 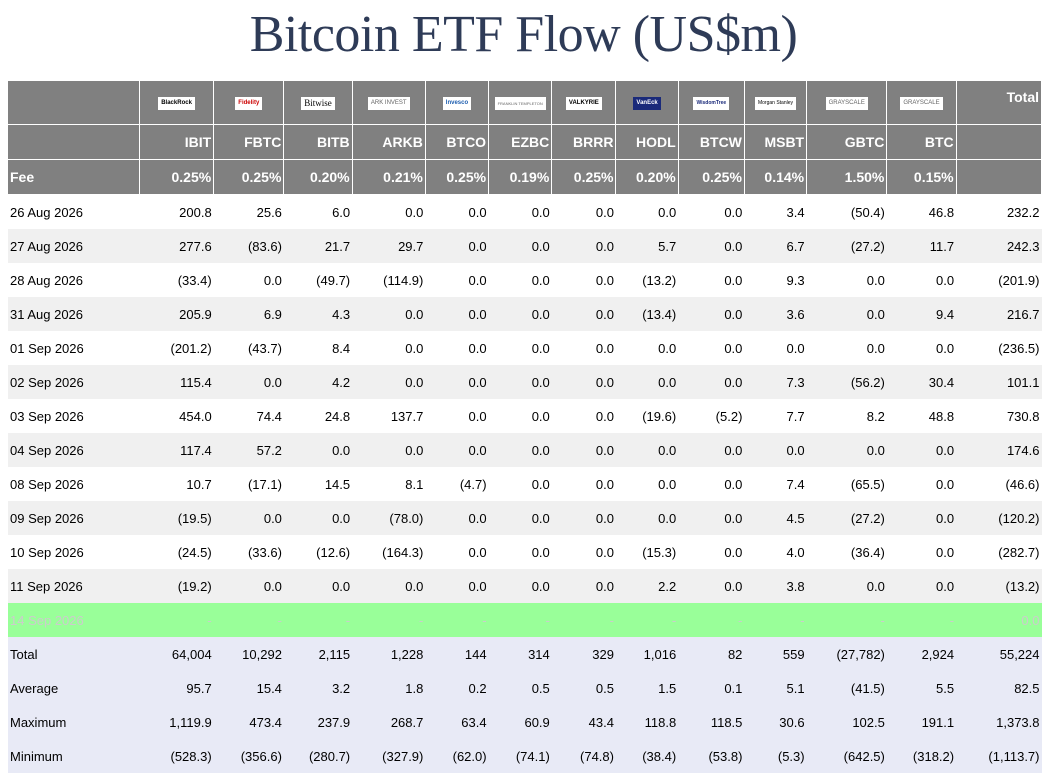 I want to click on flow-cell: 25.6, so click(x=249, y=212).